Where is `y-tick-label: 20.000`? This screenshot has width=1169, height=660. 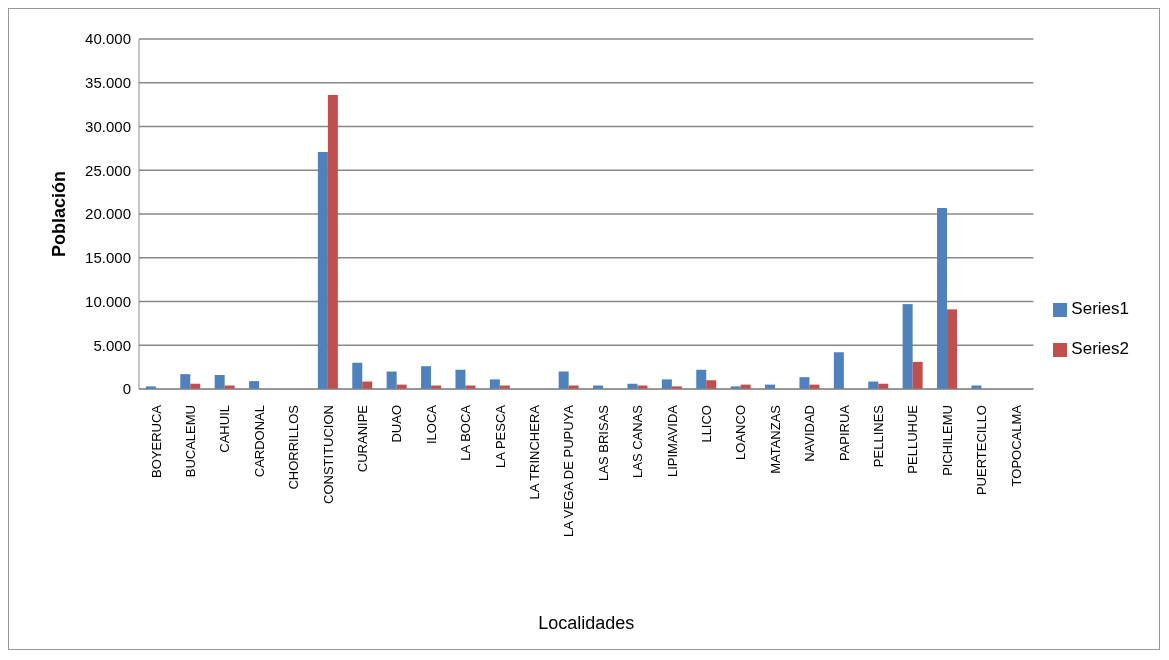 y-tick-label: 20.000 is located at coordinates (108, 214).